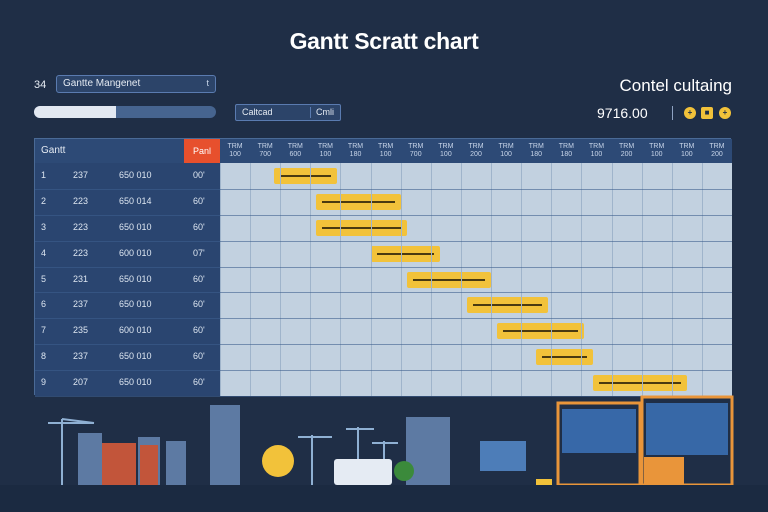 The image size is (768, 512). What do you see at coordinates (690, 113) in the screenshot?
I see `add-icon: +` at bounding box center [690, 113].